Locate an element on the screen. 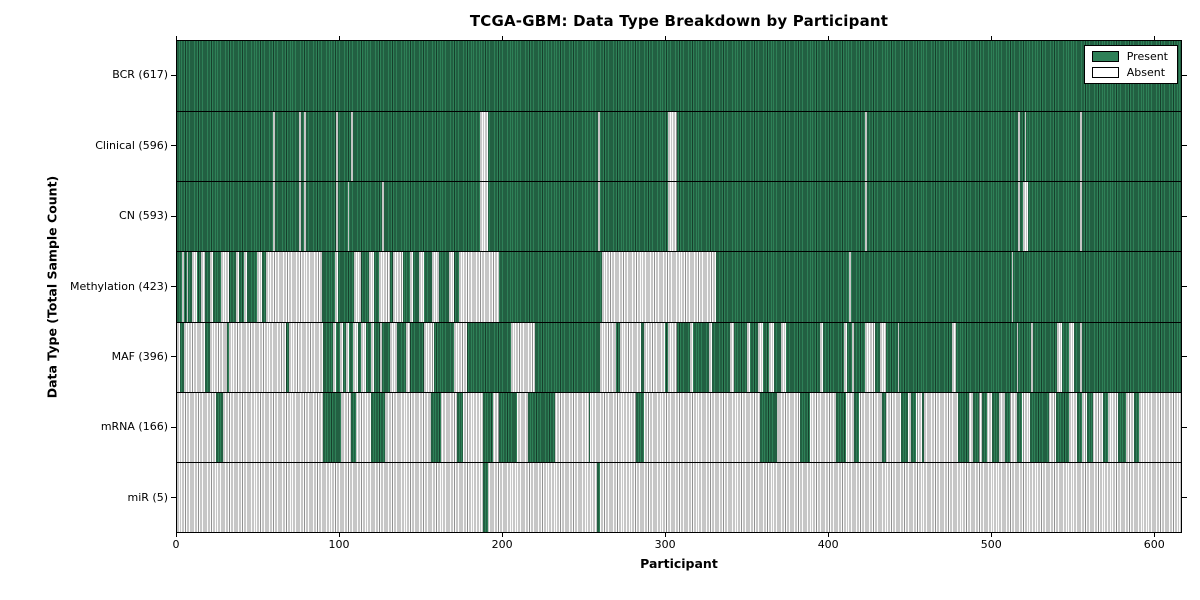 The height and width of the screenshot is (600, 1200). legend-entry: Absent is located at coordinates (1129, 72).